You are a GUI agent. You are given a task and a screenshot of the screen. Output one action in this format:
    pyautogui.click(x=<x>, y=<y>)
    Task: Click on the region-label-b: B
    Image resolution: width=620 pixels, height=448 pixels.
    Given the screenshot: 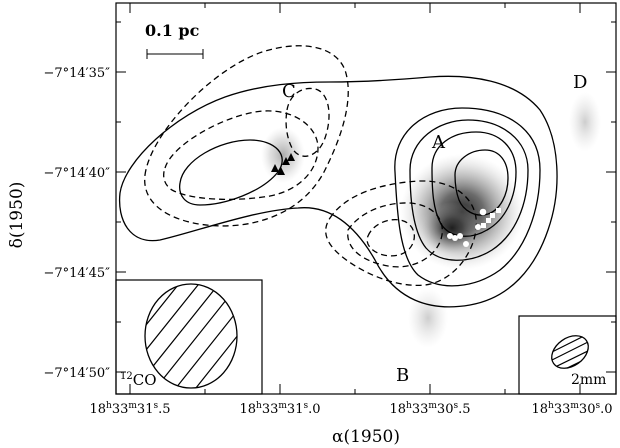 What is the action you would take?
    pyautogui.click(x=402, y=375)
    